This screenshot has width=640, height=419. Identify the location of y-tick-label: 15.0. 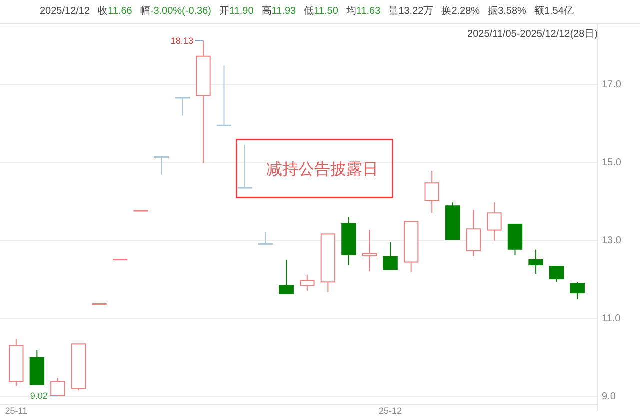
(612, 162).